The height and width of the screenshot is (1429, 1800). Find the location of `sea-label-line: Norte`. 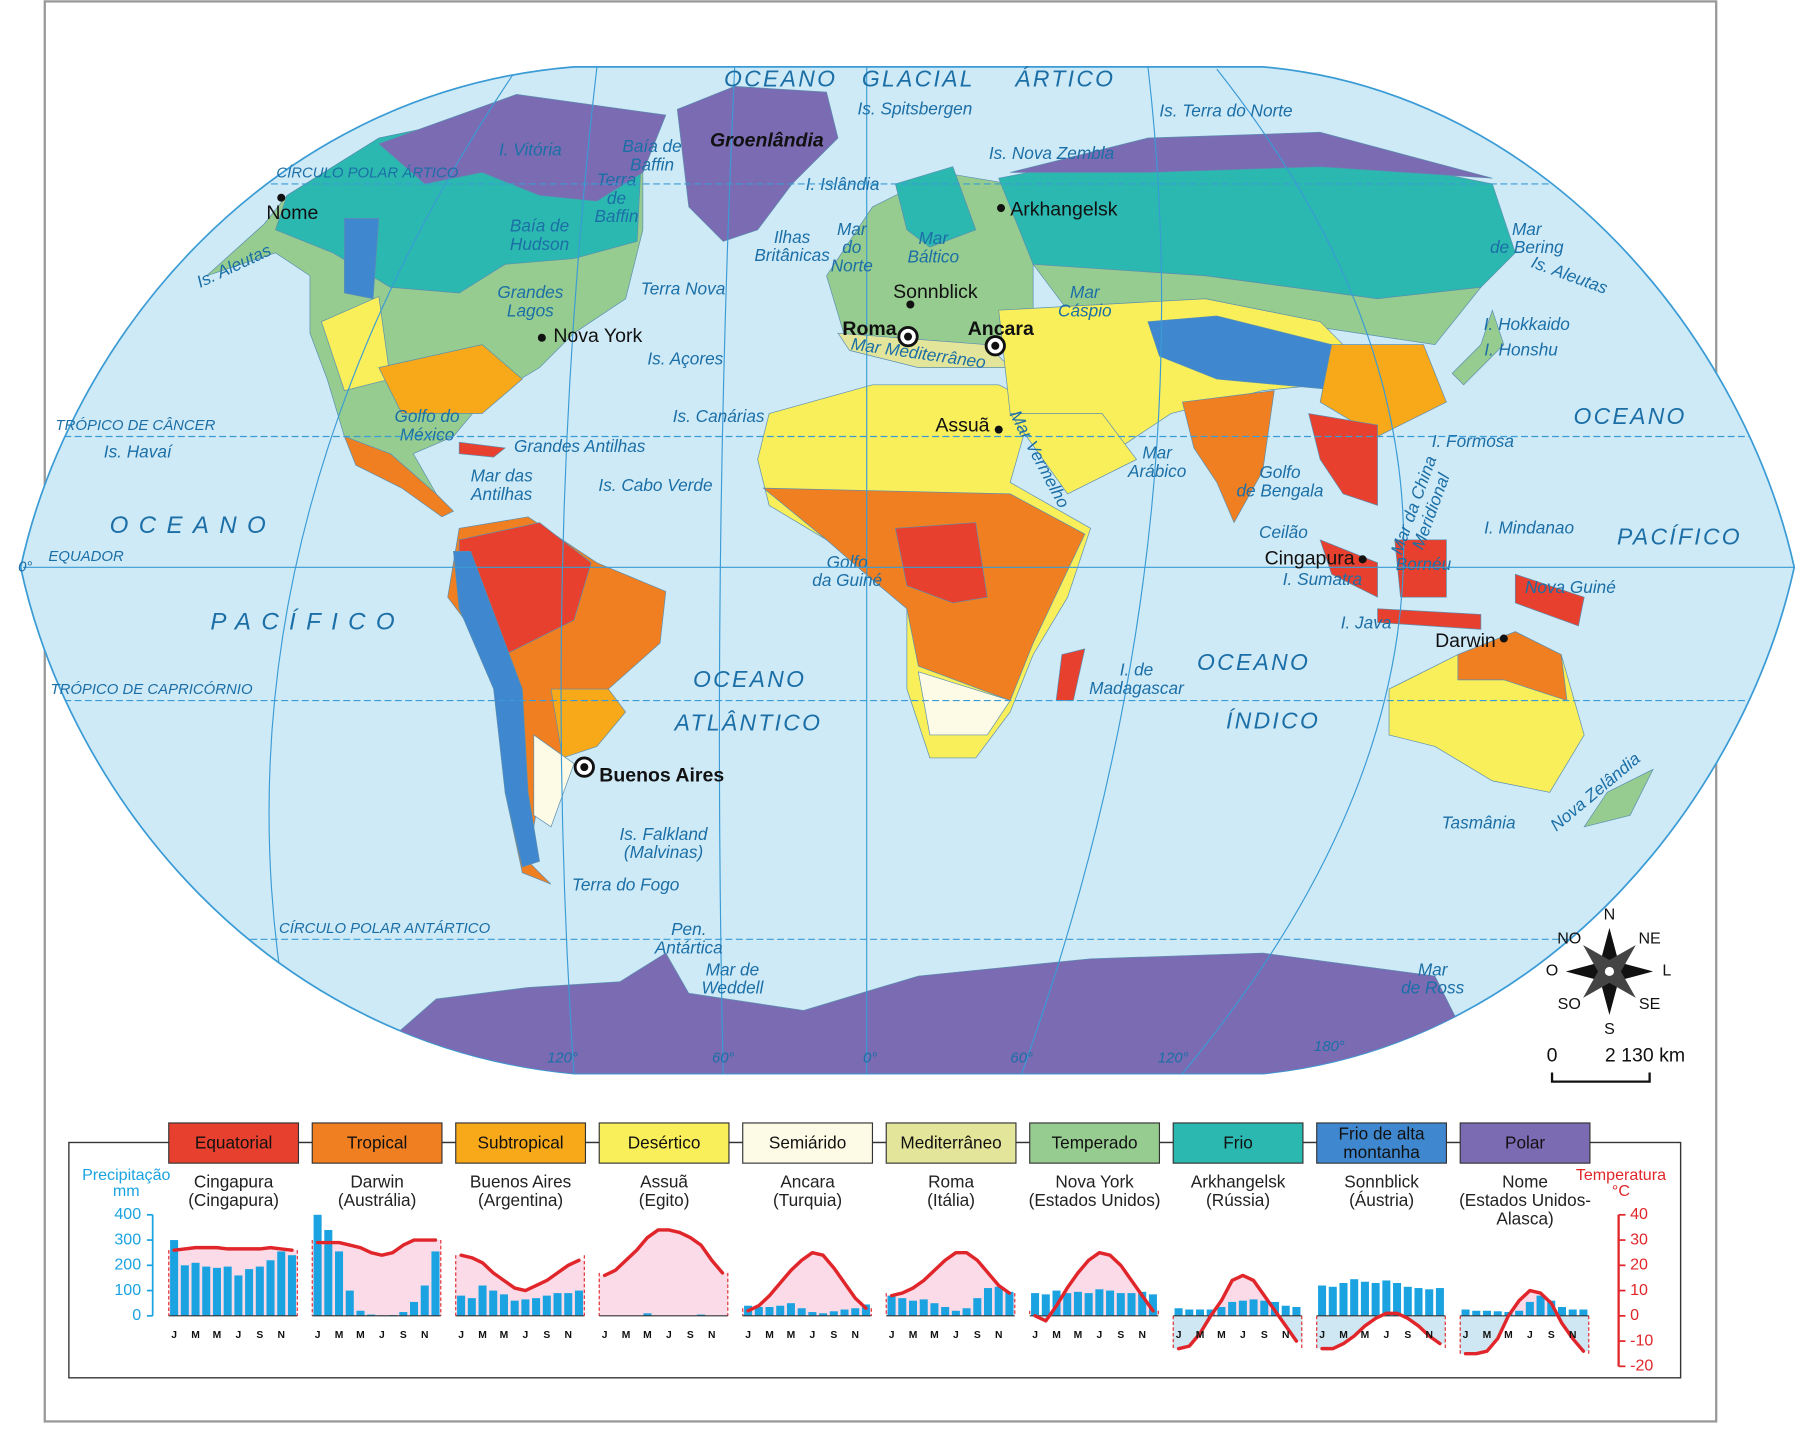

sea-label-line: Norte is located at coordinates (852, 265).